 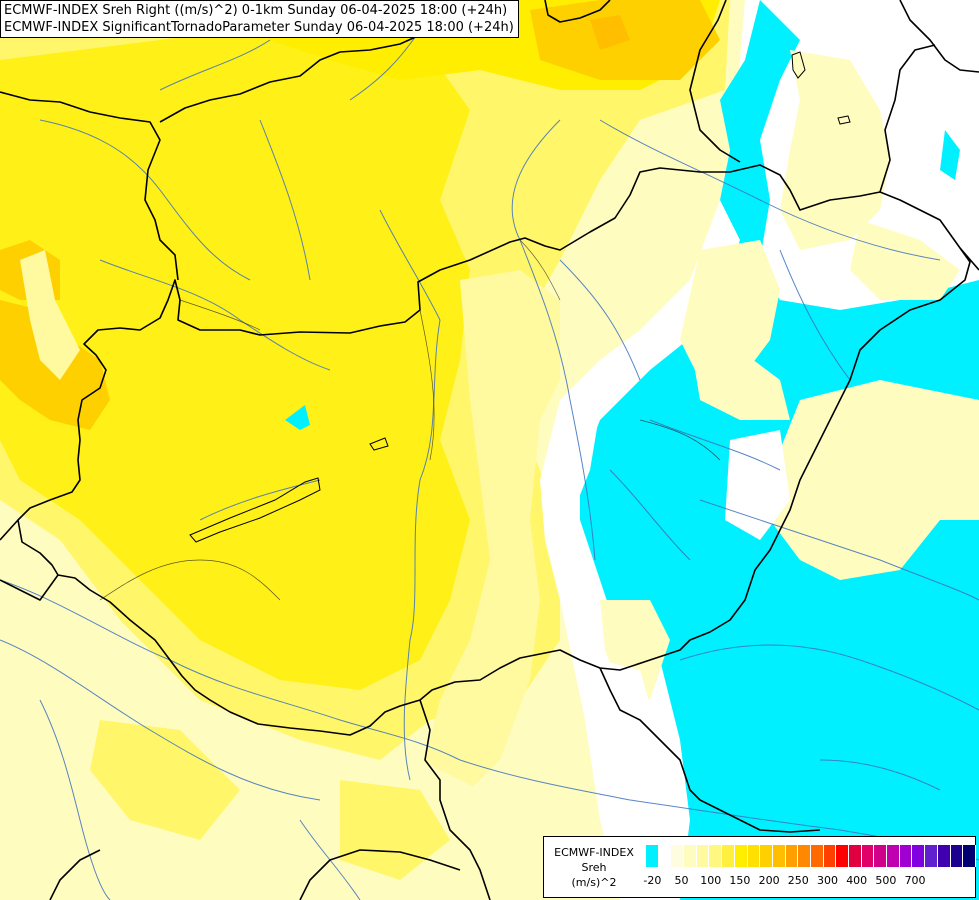 I want to click on legend-tick-label: 250, so click(x=798, y=880).